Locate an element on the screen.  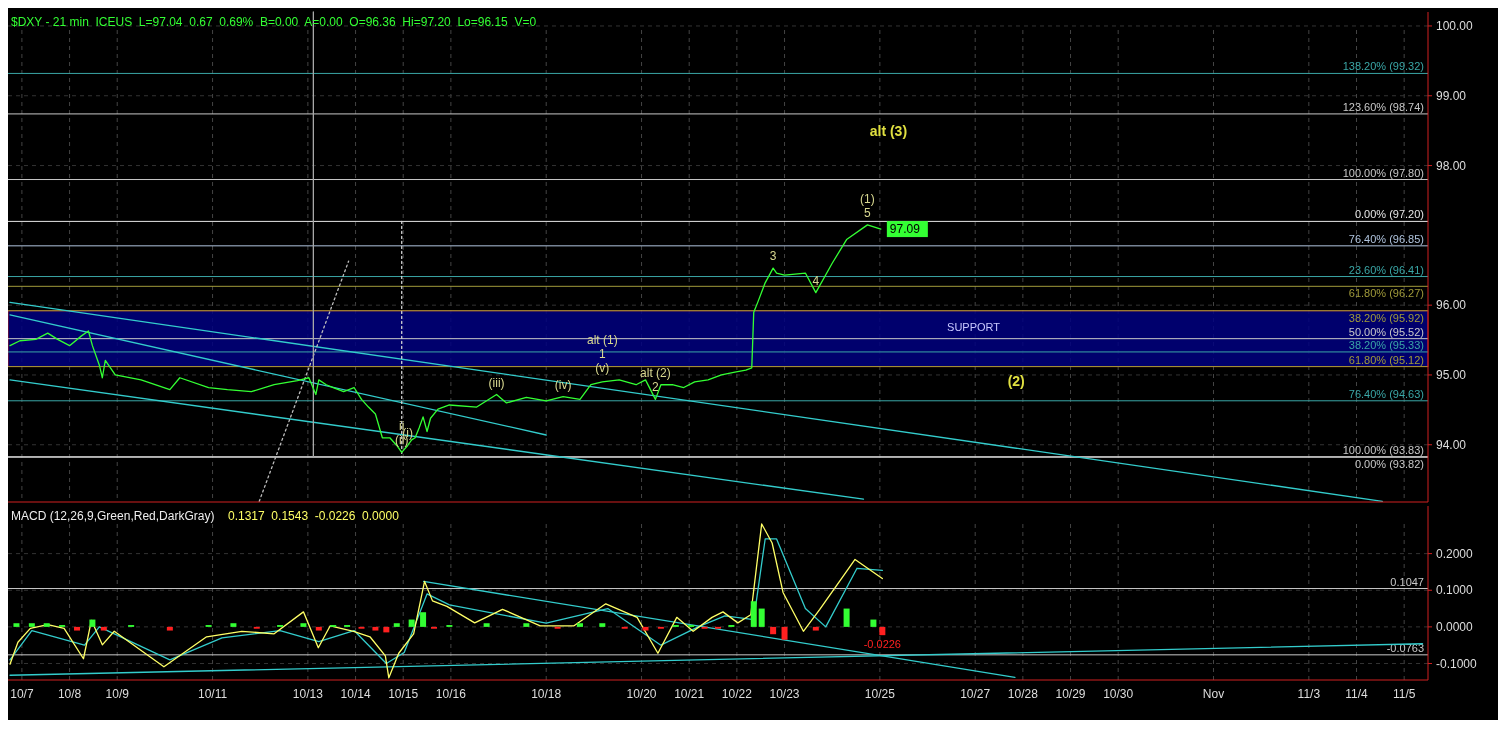
annotation: alt (2) is located at coordinates (655, 373).